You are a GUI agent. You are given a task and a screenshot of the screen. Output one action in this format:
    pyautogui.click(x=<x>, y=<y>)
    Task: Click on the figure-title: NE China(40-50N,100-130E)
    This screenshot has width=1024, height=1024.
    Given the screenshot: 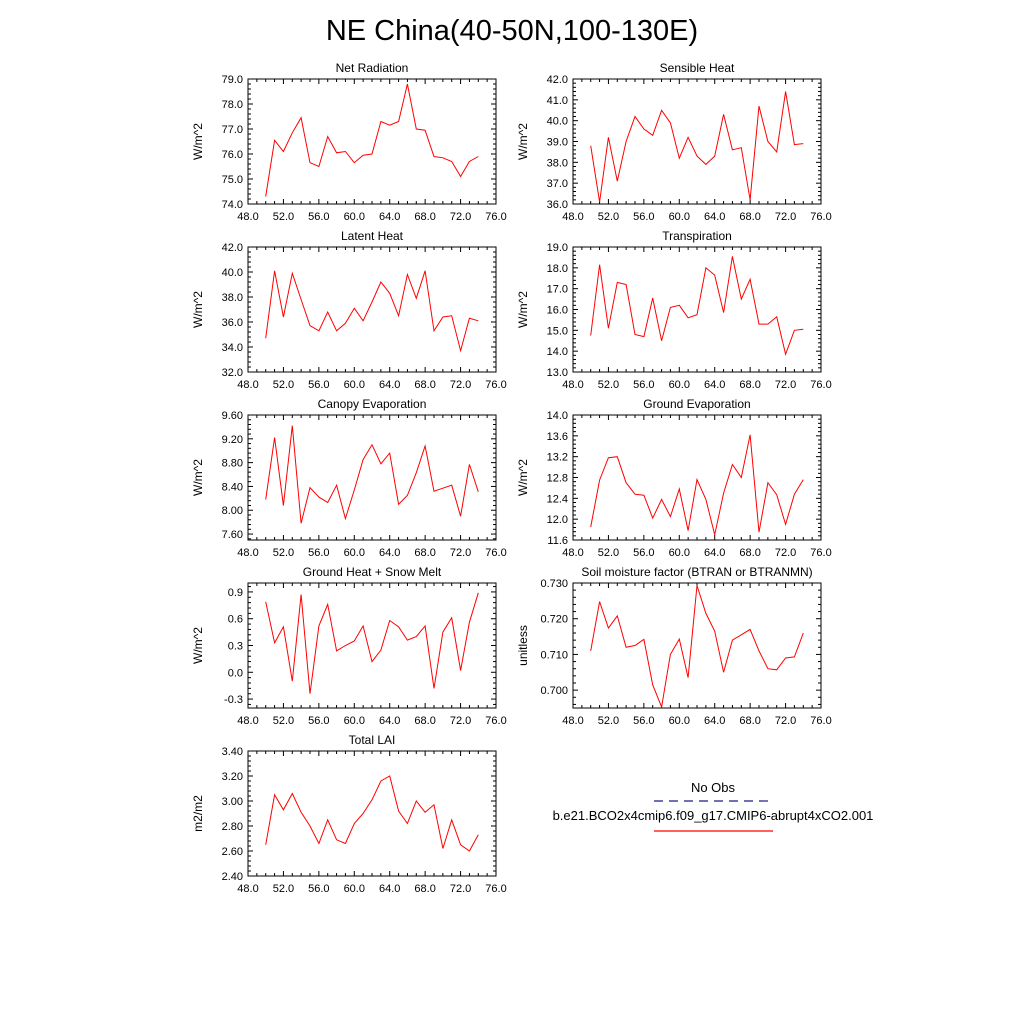 What is the action you would take?
    pyautogui.click(x=512, y=31)
    